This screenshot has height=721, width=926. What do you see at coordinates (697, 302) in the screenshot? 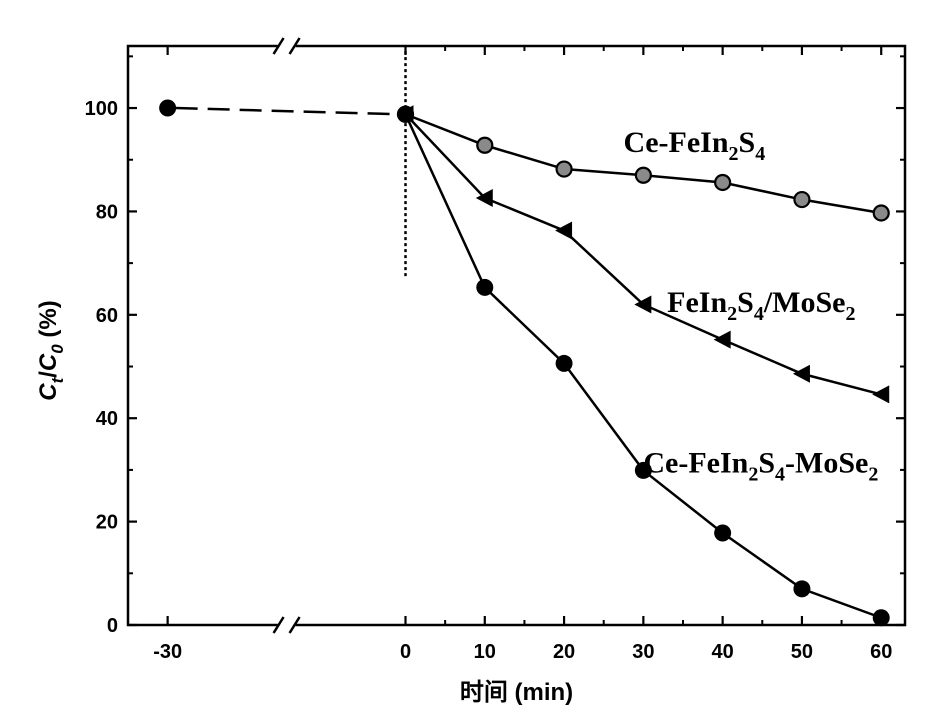
I see `series-label-text: FeIn` at bounding box center [697, 302].